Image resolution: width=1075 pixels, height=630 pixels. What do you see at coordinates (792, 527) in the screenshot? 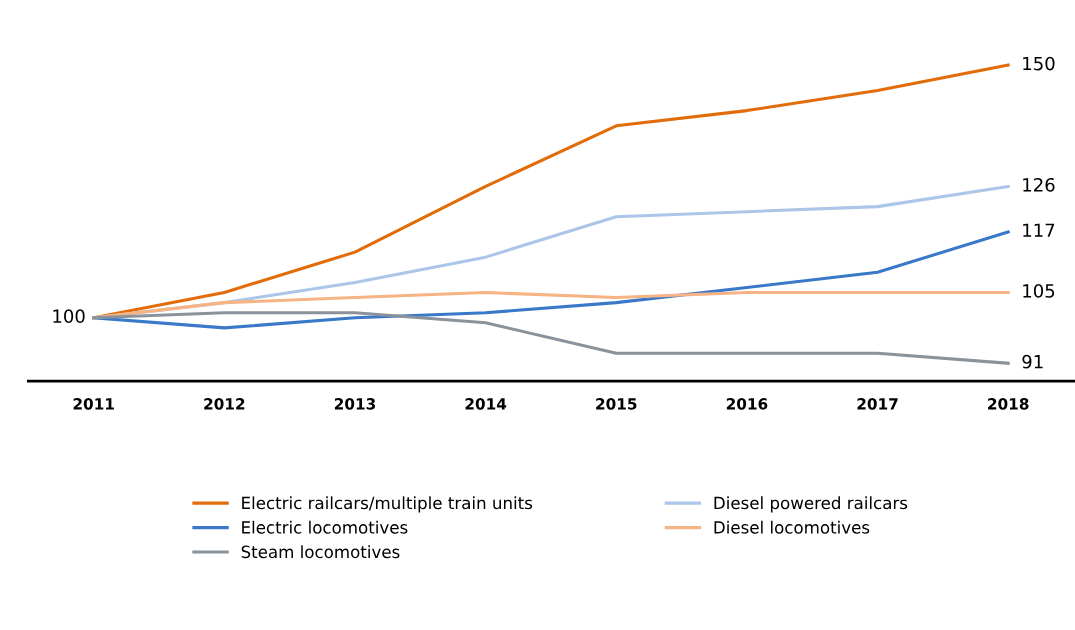
I see `legend-label: Diesel locomotives` at bounding box center [792, 527].